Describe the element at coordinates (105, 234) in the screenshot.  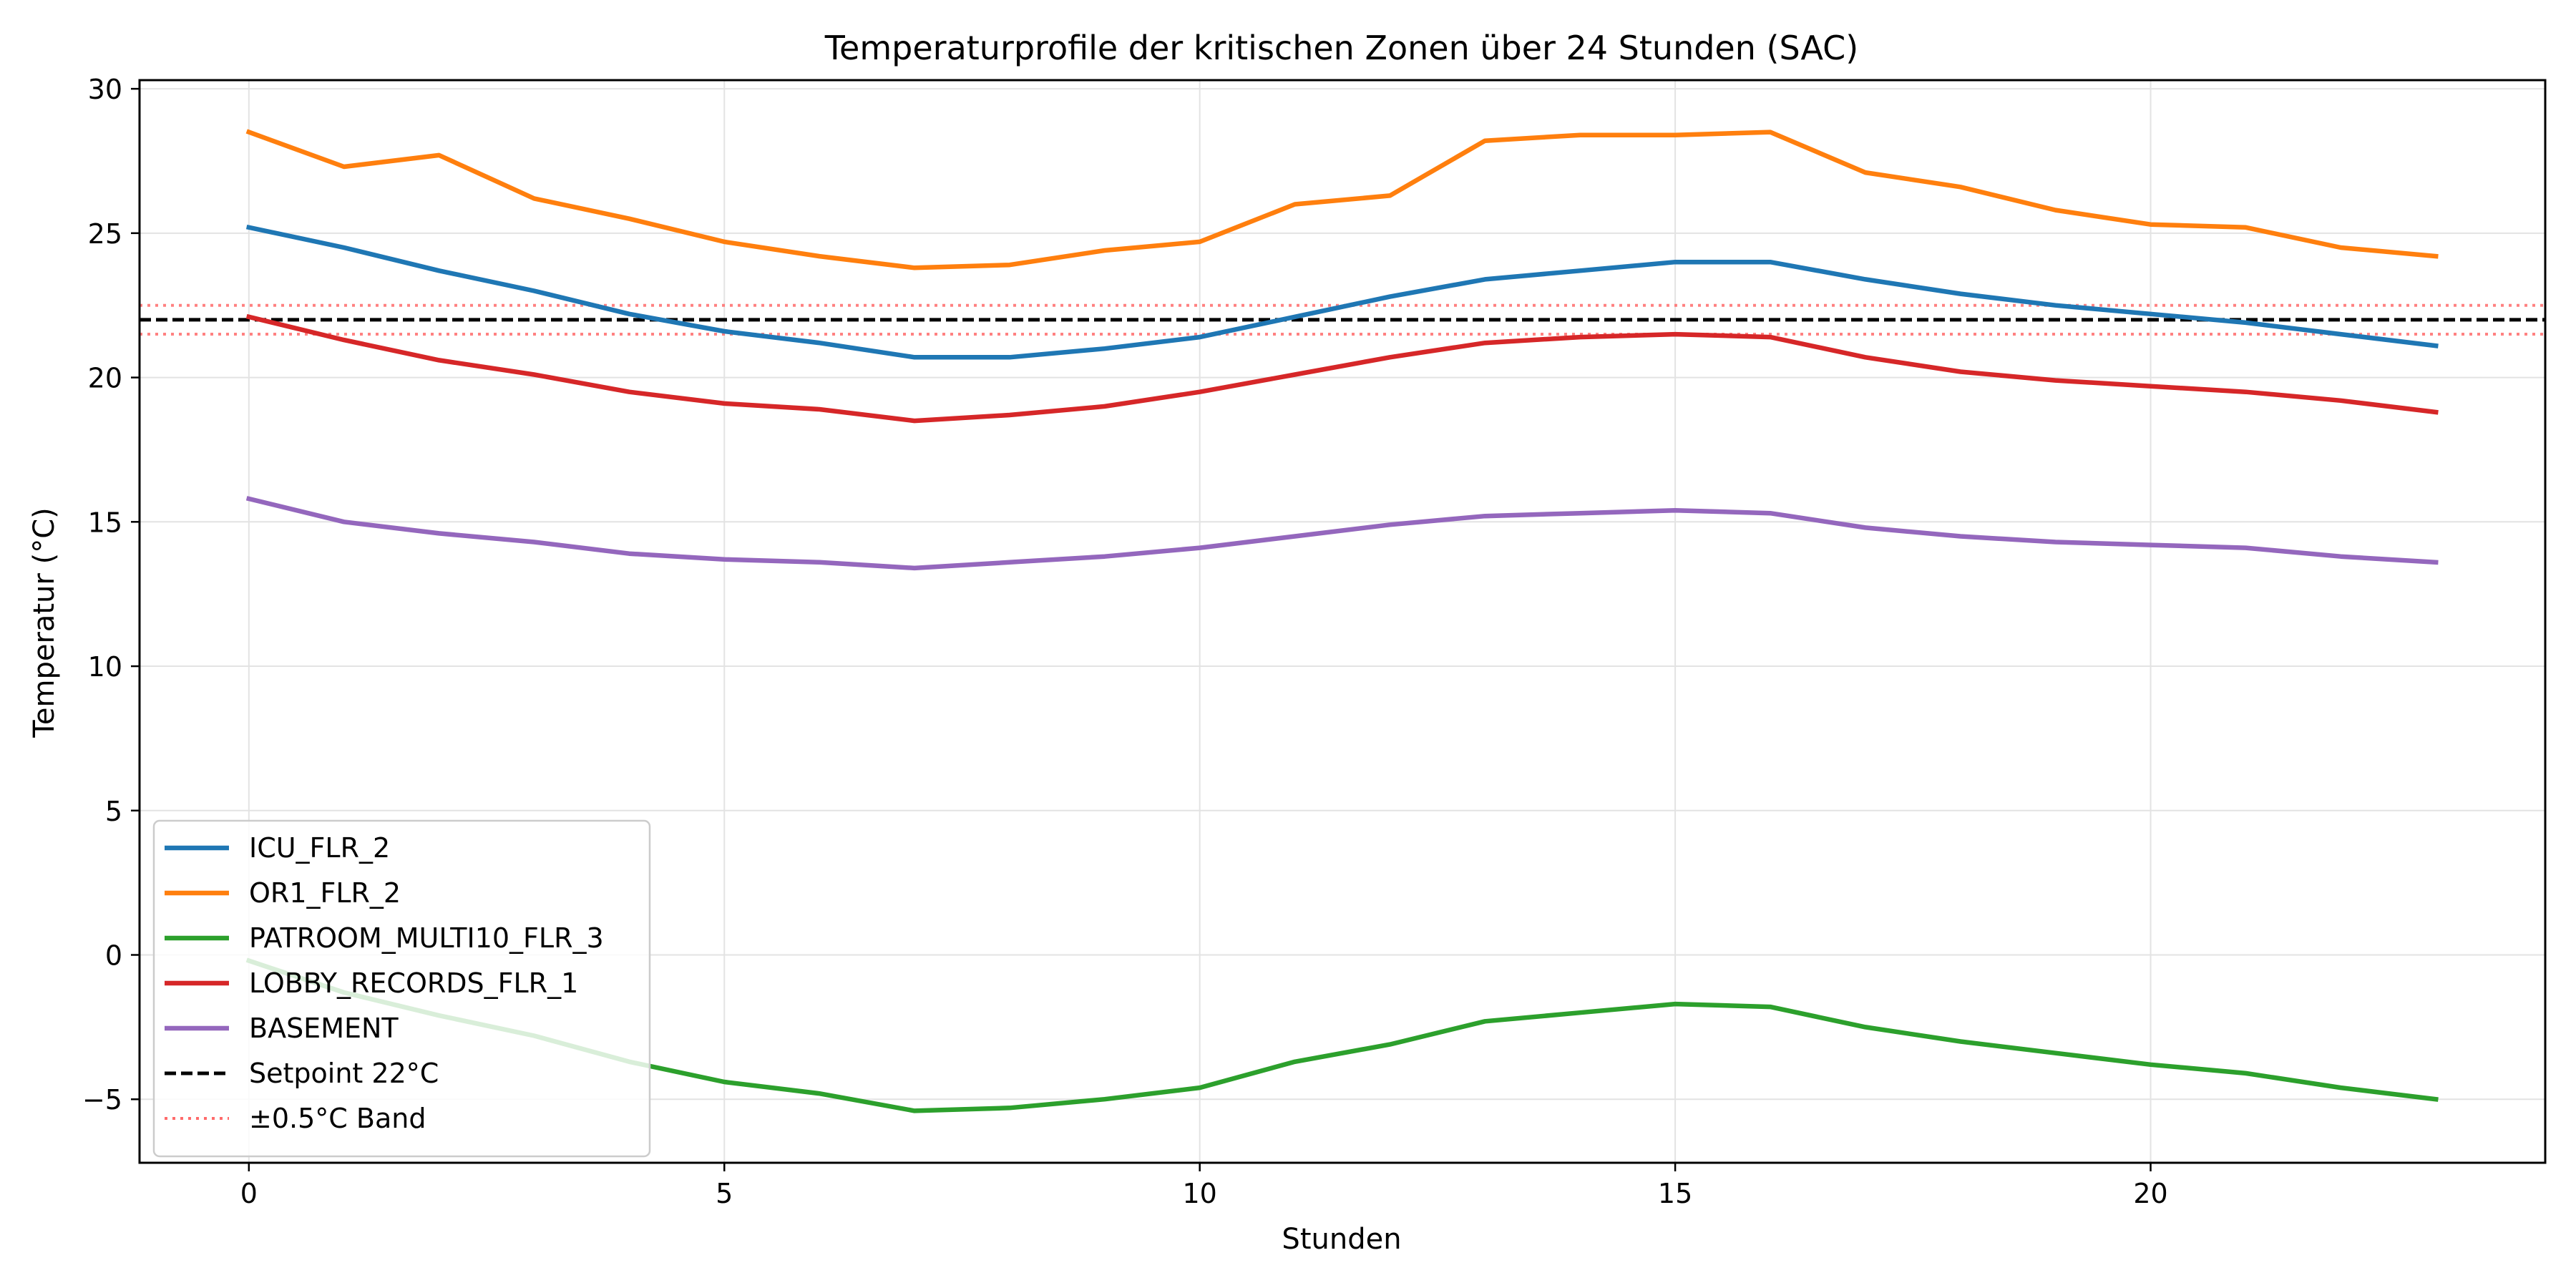
I see `y-tick-label: 25` at that location.